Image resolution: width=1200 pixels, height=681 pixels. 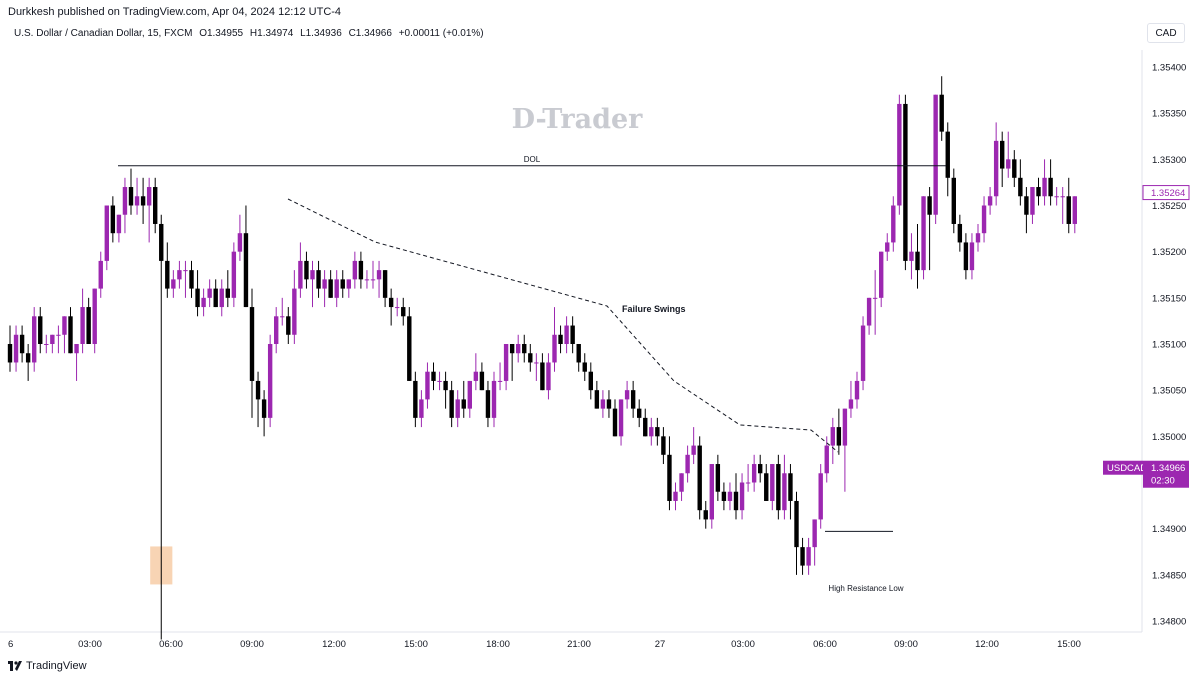 What do you see at coordinates (1166, 33) in the screenshot?
I see `currency-button: CAD` at bounding box center [1166, 33].